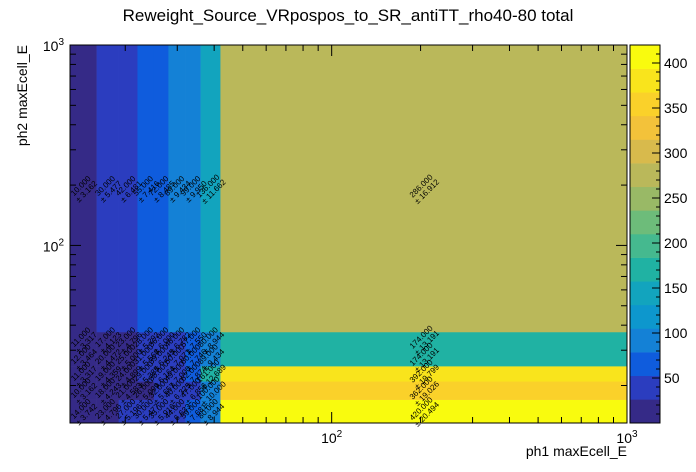  What do you see at coordinates (676, 288) in the screenshot?
I see `colorbar-tick-label: 150` at bounding box center [676, 288].